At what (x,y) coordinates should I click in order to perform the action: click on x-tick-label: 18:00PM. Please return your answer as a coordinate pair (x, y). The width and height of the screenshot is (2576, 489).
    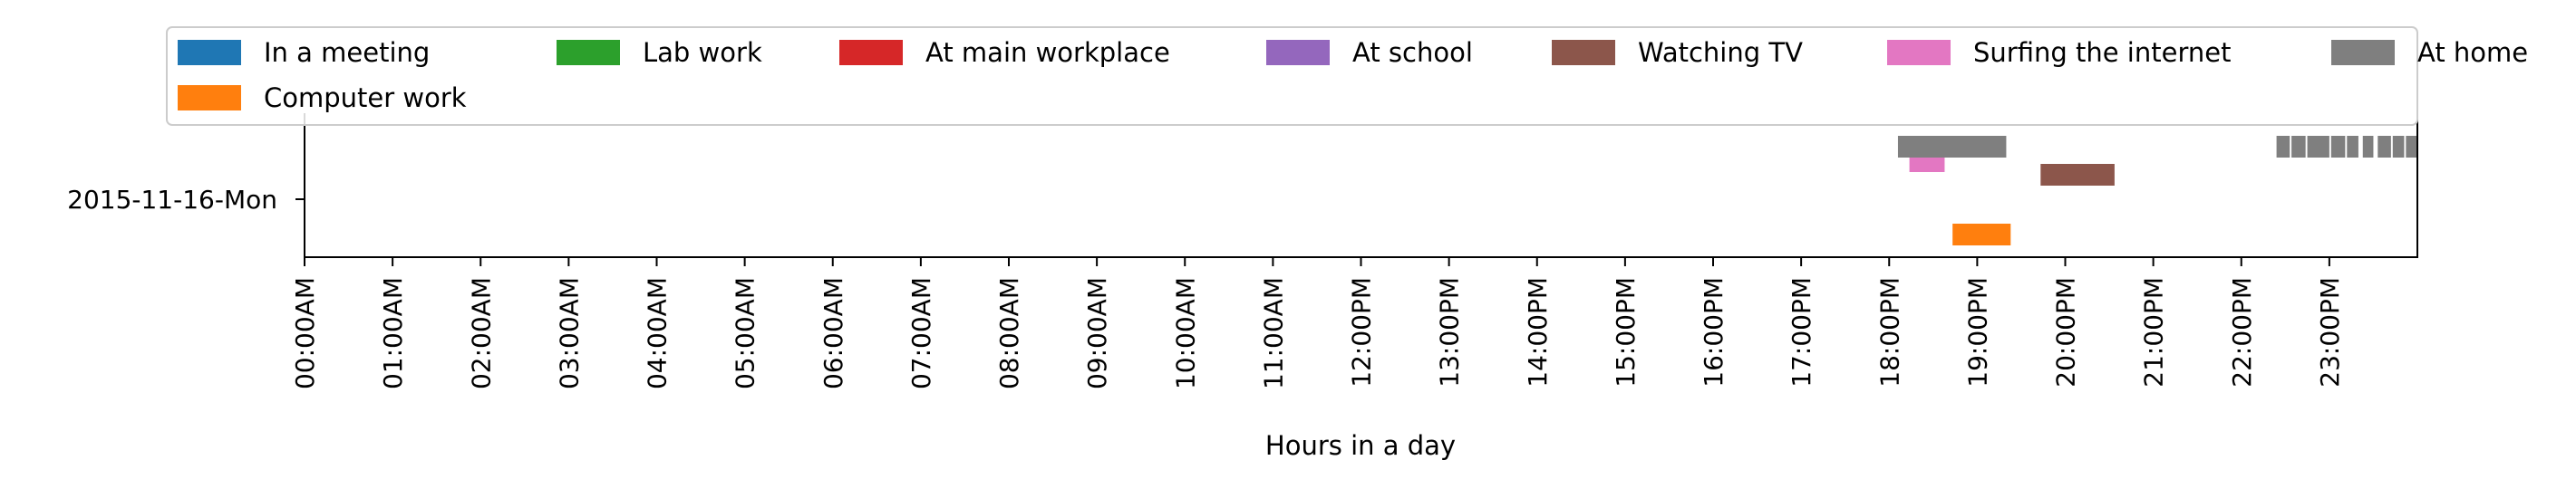
    Looking at the image, I should click on (1889, 332).